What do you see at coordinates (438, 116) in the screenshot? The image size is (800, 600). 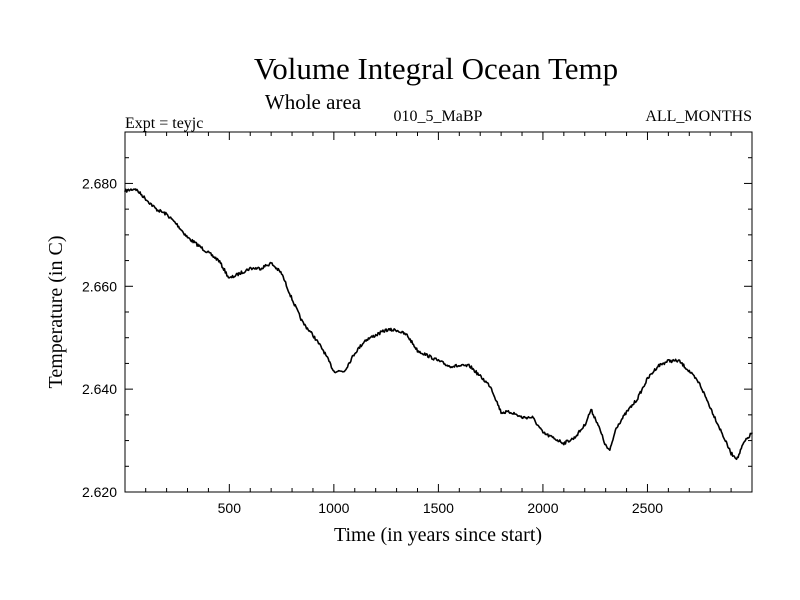 I see `run-label: 010_5_MaBP` at bounding box center [438, 116].